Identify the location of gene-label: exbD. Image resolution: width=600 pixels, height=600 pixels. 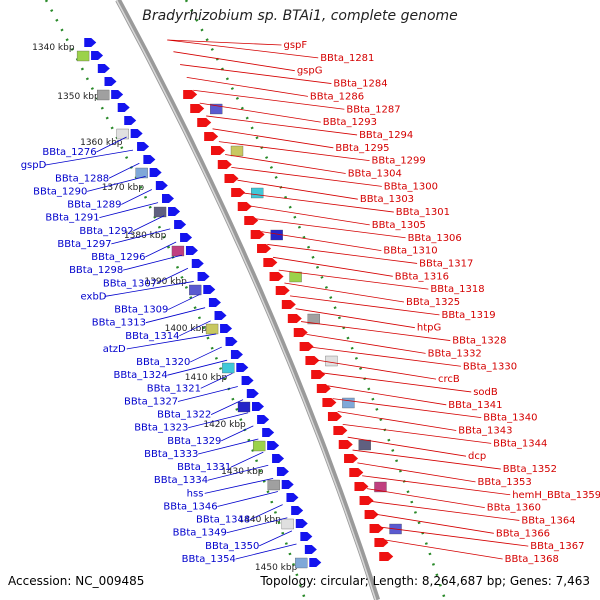
(94, 296).